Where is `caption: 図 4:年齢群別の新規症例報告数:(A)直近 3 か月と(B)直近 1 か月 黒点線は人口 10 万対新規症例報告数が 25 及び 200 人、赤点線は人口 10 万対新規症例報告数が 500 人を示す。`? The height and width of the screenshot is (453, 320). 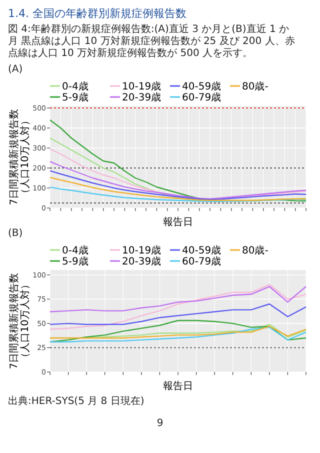 caption: 図 4:年齢群別の新規症例報告数:(A)直近 3 か月と(B)直近 1 か月 黒点線は人口 10 万対新規症例報告数が 25 及び 200 人、赤点線は人口 10 万対新規症例報告数が 500 人を示す。 is located at coordinates (152, 42).